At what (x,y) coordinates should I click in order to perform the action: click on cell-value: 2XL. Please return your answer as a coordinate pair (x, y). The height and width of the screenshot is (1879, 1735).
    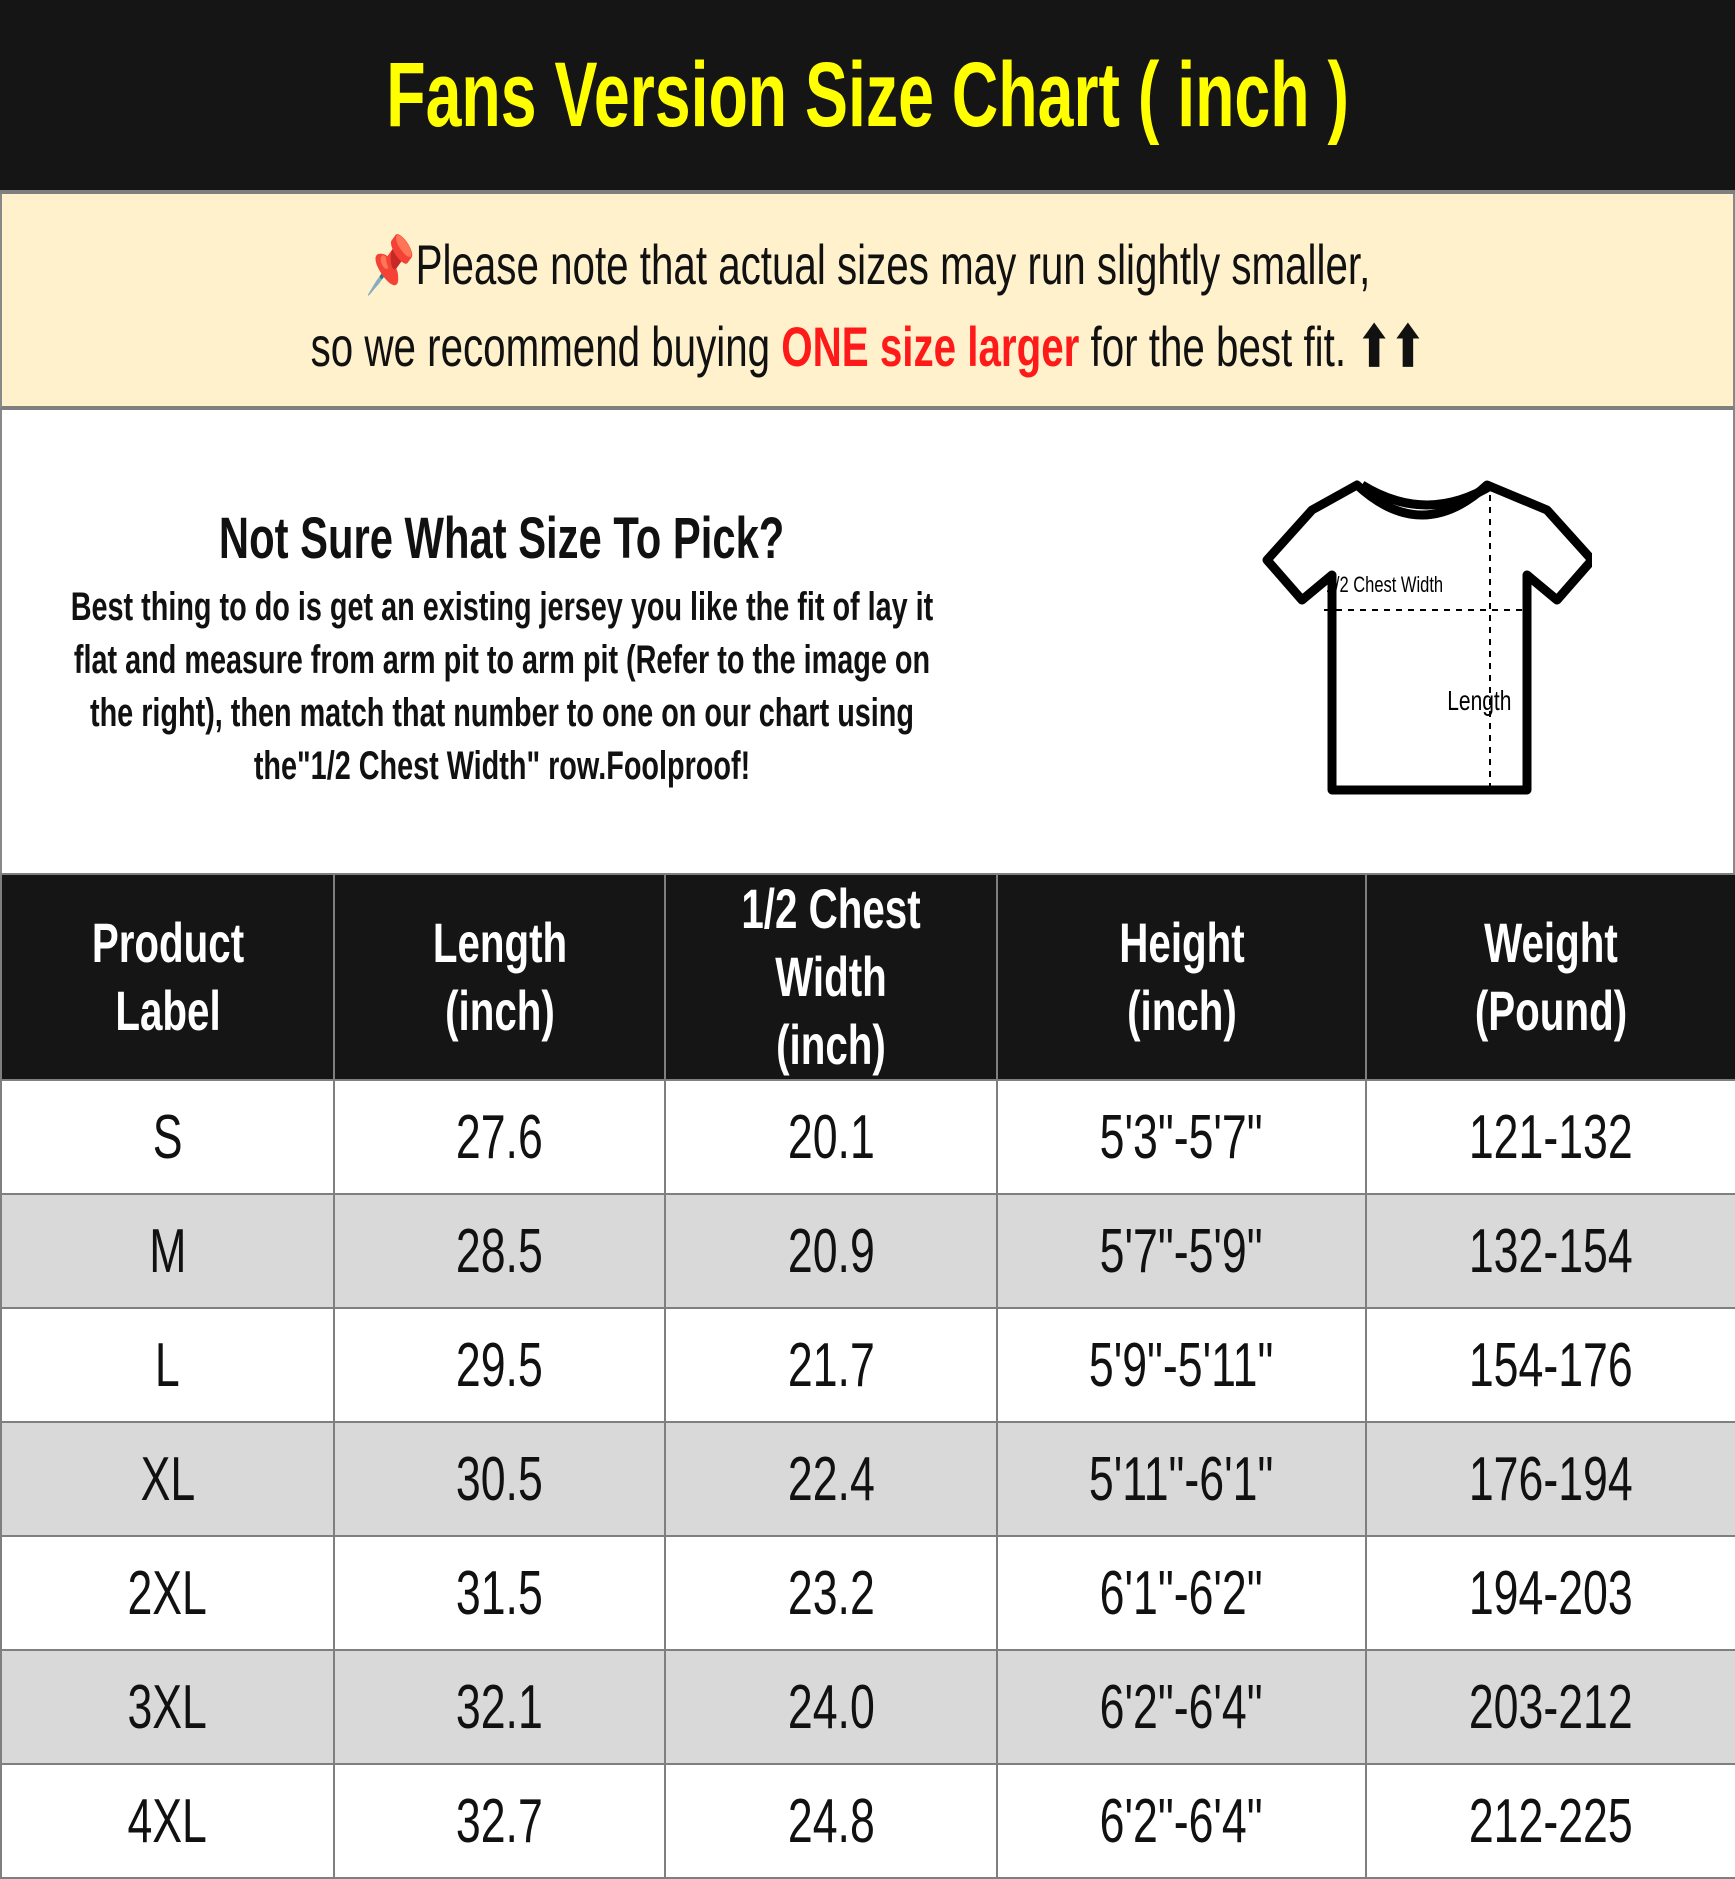
    Looking at the image, I should click on (167, 1593).